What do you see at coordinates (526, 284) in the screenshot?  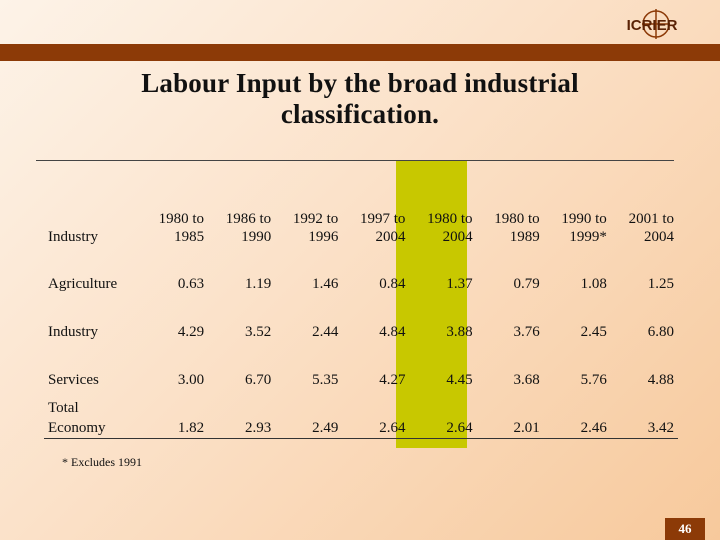 I see `table-cell: 0.79` at bounding box center [526, 284].